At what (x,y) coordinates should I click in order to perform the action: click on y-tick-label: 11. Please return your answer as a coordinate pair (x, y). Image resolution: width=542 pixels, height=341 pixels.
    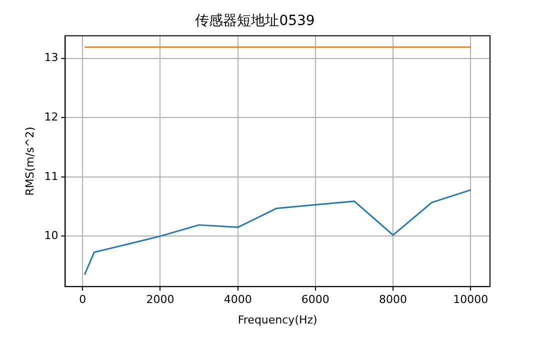
    Looking at the image, I should click on (51, 176).